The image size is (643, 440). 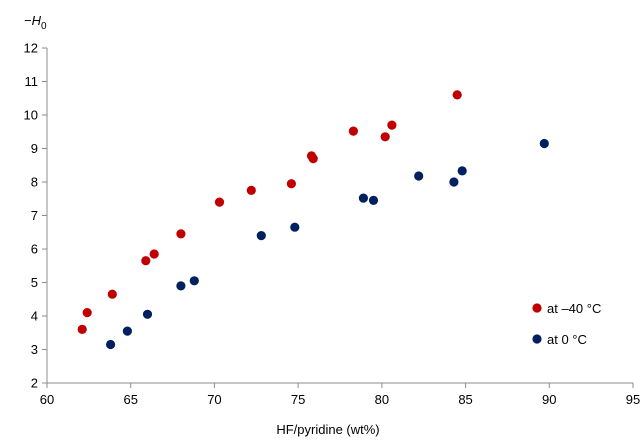 I want to click on y-tick-label: 9, so click(x=34, y=148).